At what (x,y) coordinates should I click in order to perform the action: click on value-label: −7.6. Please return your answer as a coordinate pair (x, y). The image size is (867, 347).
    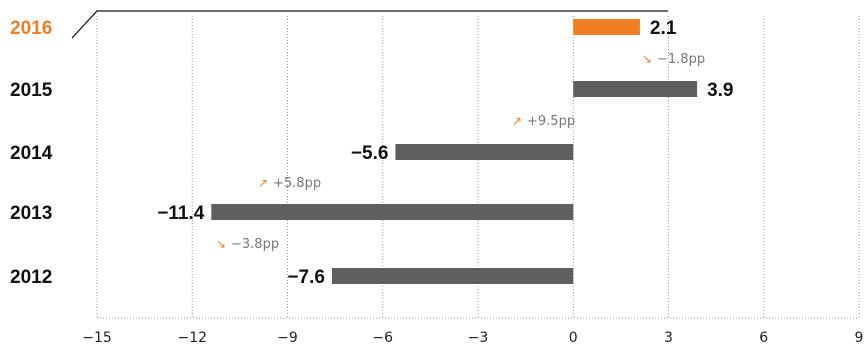
    Looking at the image, I should click on (306, 277).